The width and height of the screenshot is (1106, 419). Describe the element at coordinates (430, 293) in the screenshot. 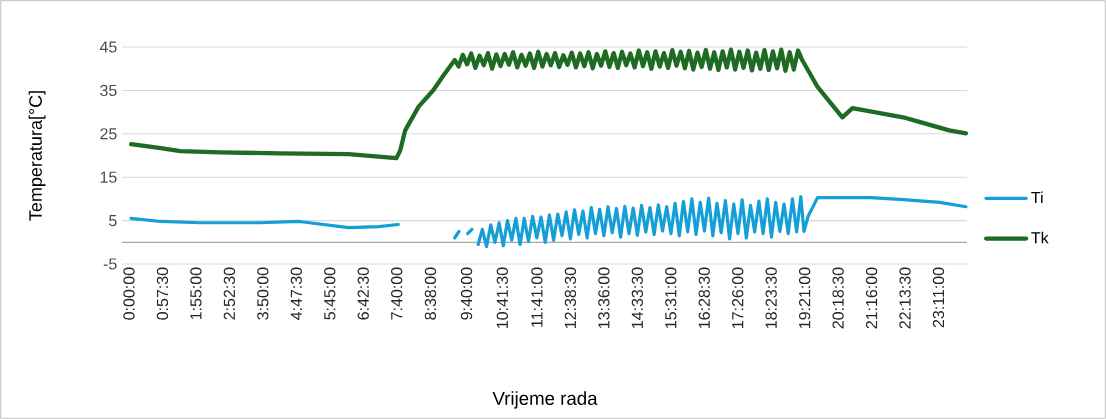

I see `x-tick-label: 8:38:00` at that location.